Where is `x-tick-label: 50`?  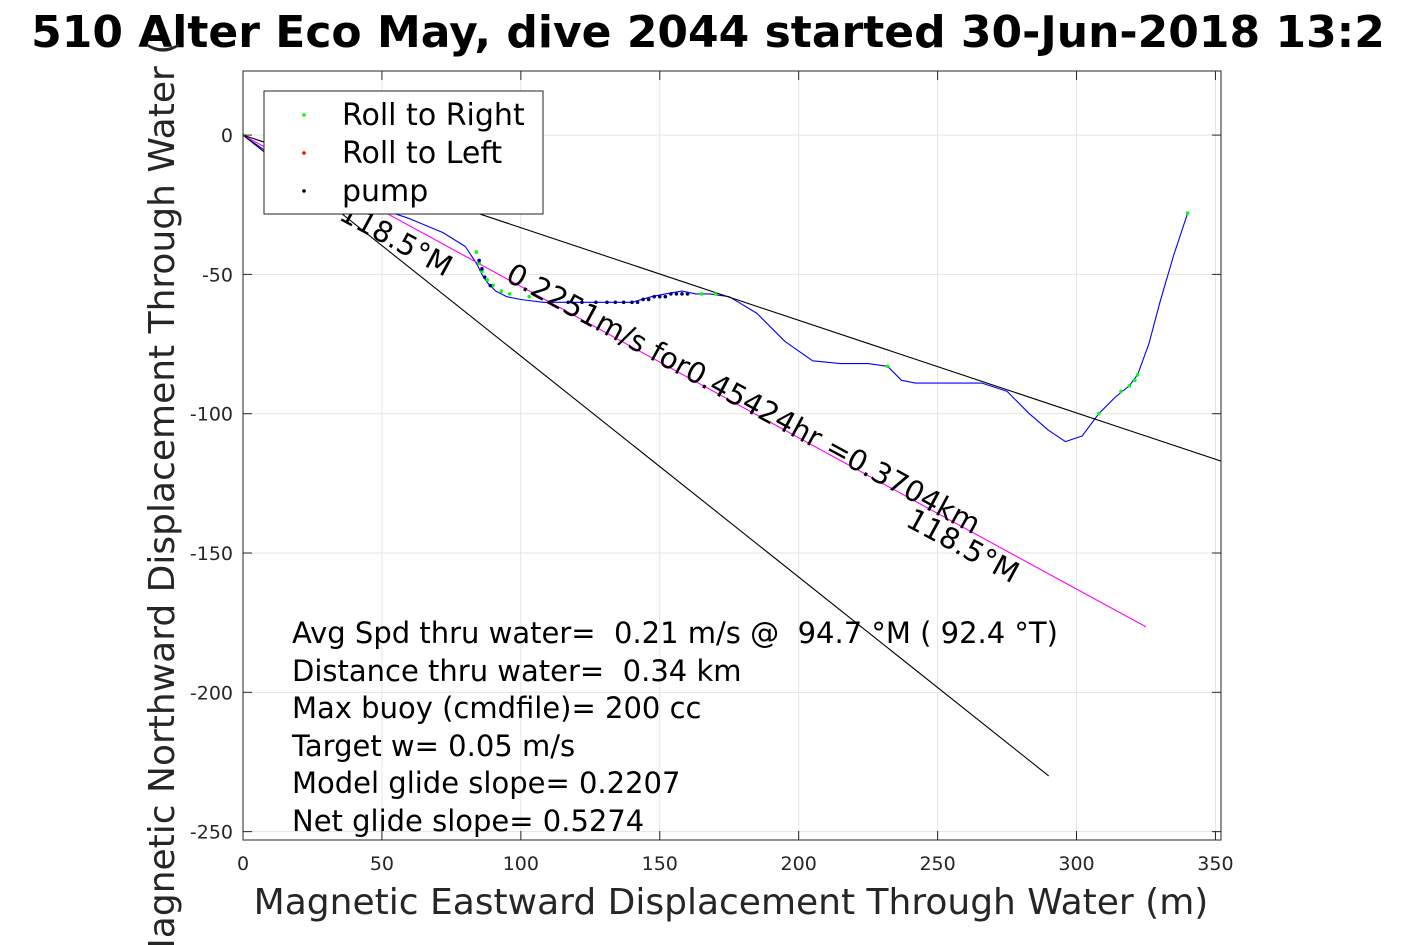
x-tick-label: 50 is located at coordinates (382, 864).